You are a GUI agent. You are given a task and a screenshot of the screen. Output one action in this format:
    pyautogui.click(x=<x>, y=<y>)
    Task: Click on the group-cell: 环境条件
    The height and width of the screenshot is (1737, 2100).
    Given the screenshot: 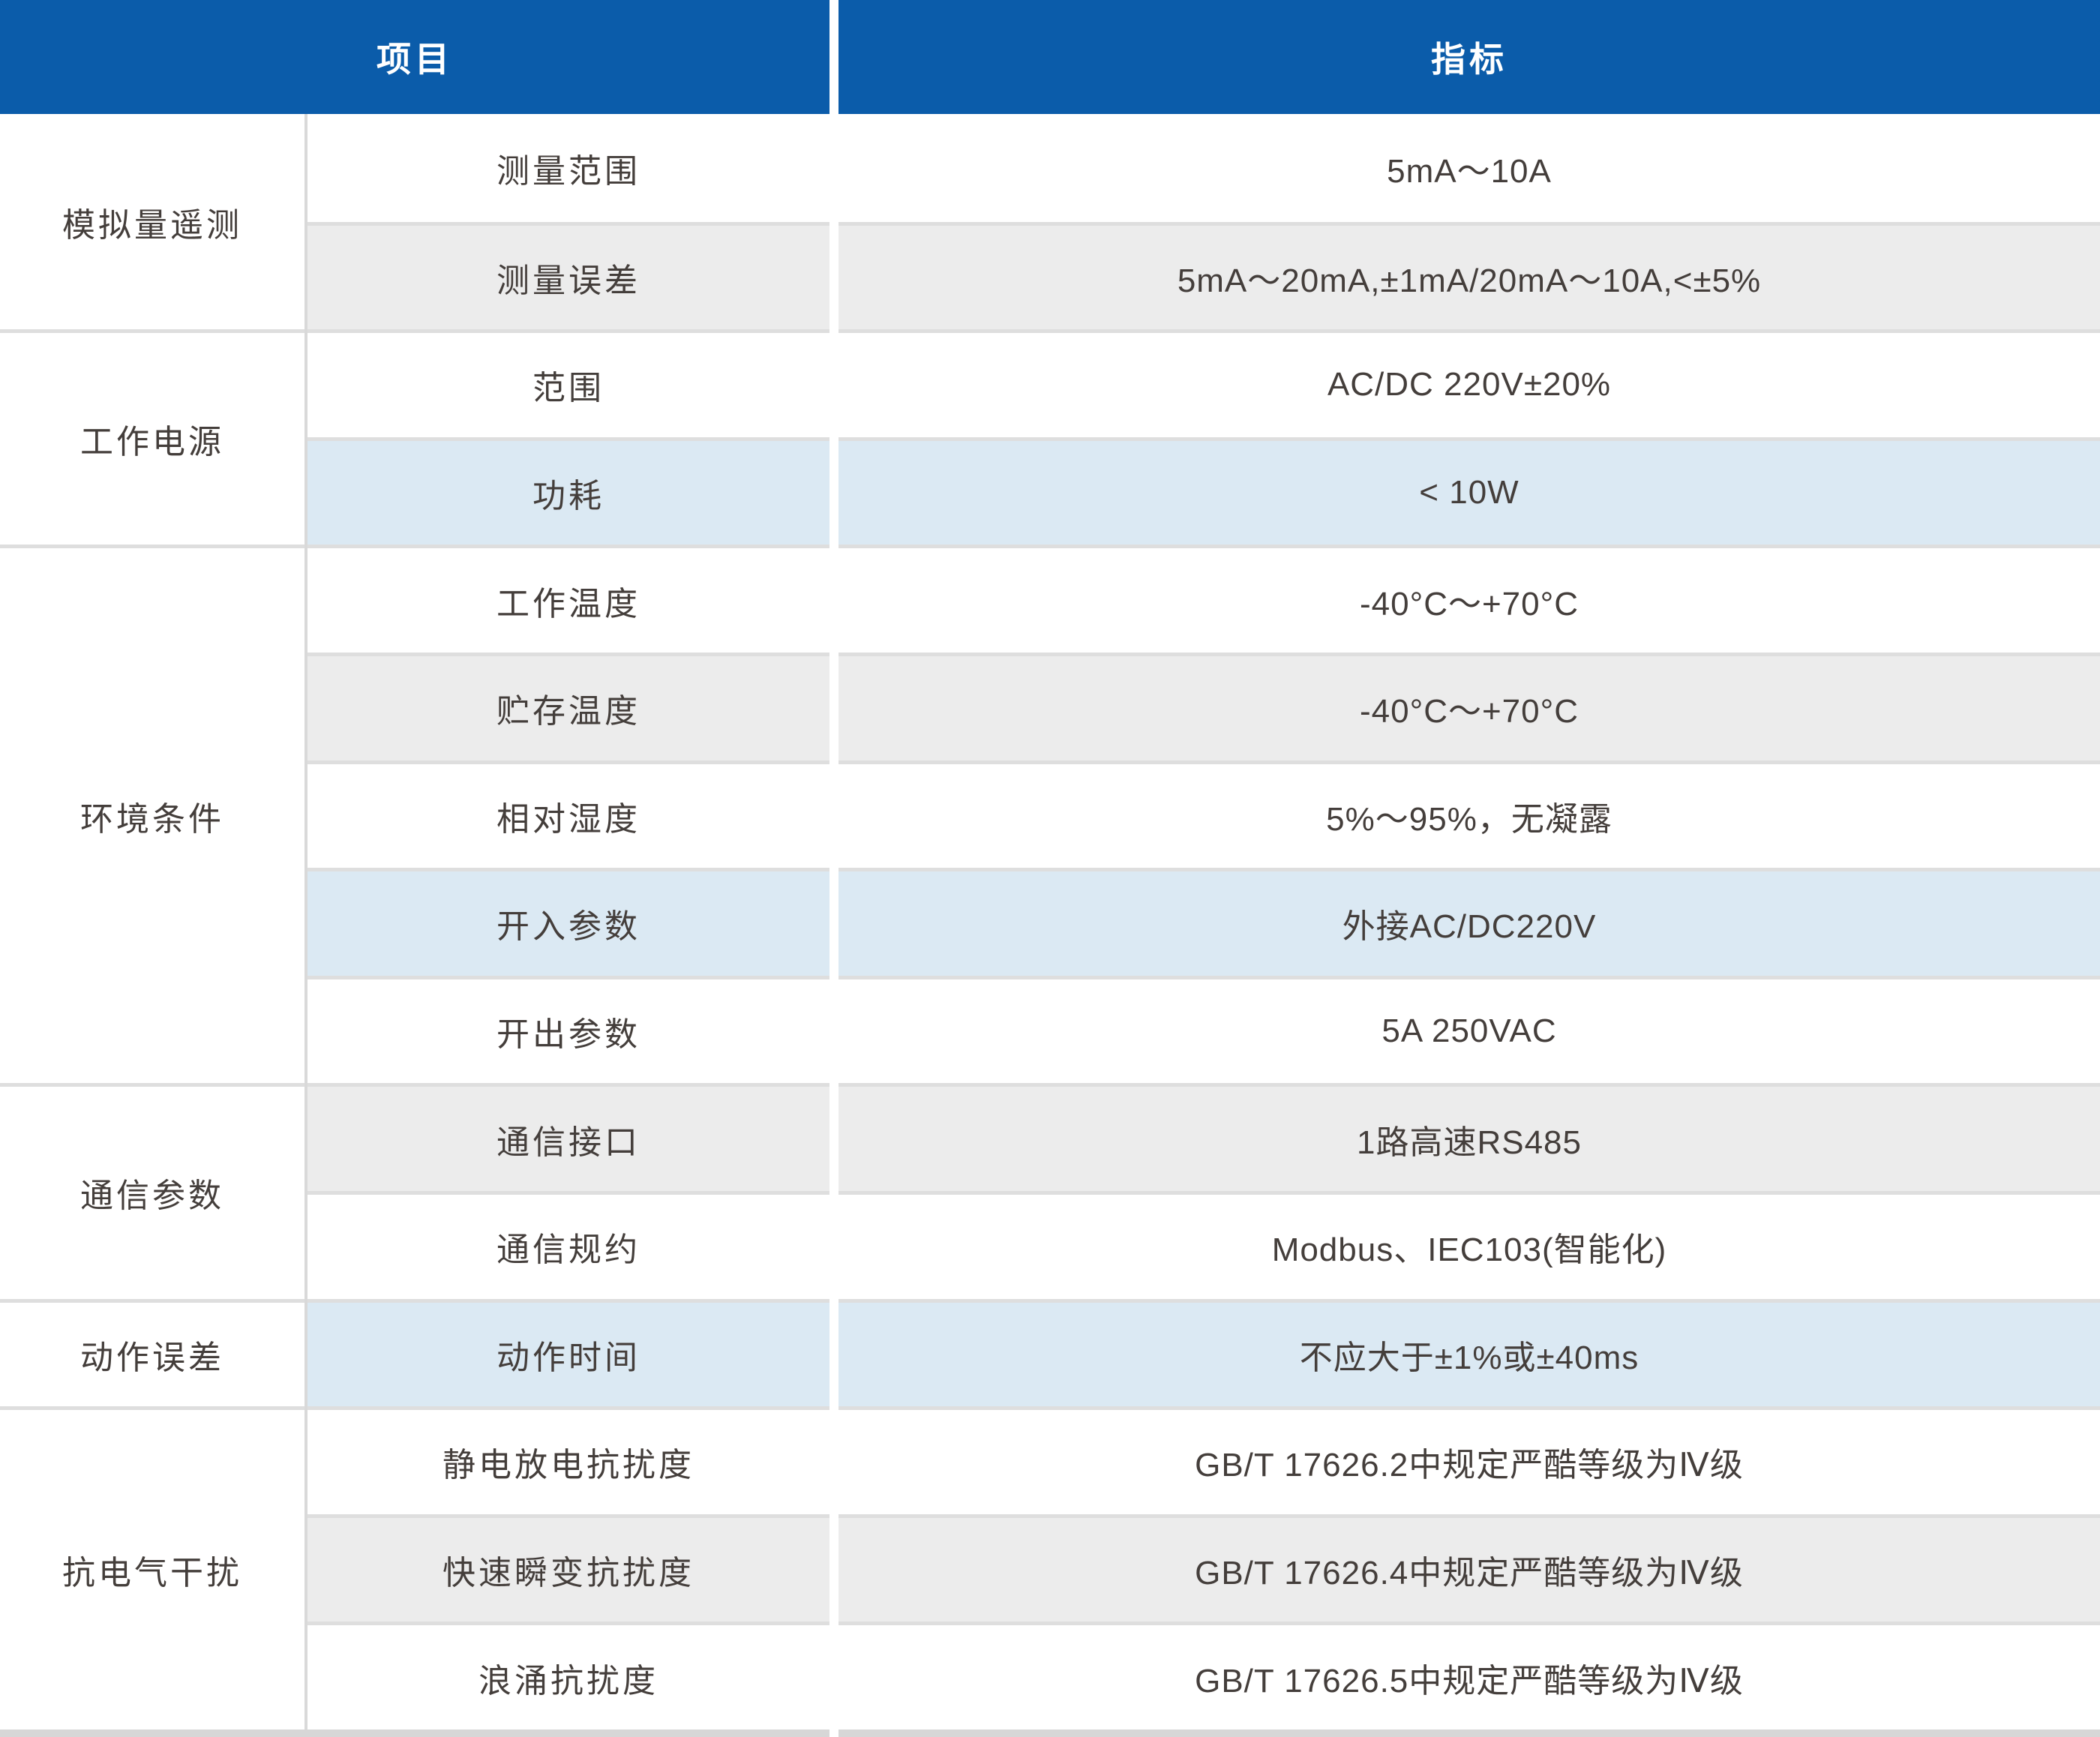 What is the action you would take?
    pyautogui.click(x=152, y=814)
    